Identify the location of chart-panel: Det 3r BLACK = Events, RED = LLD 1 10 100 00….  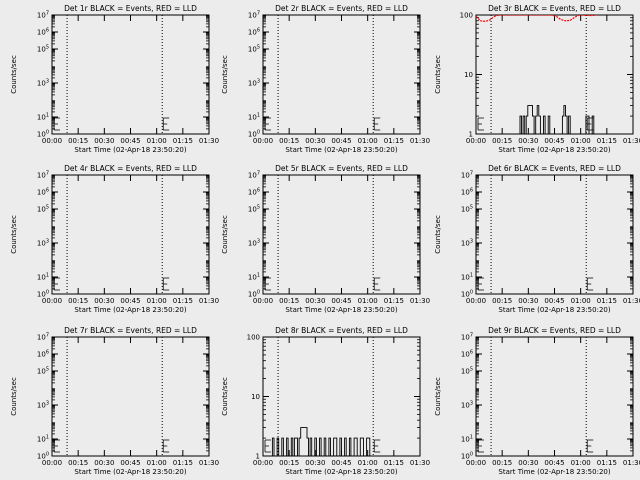
(537, 79).